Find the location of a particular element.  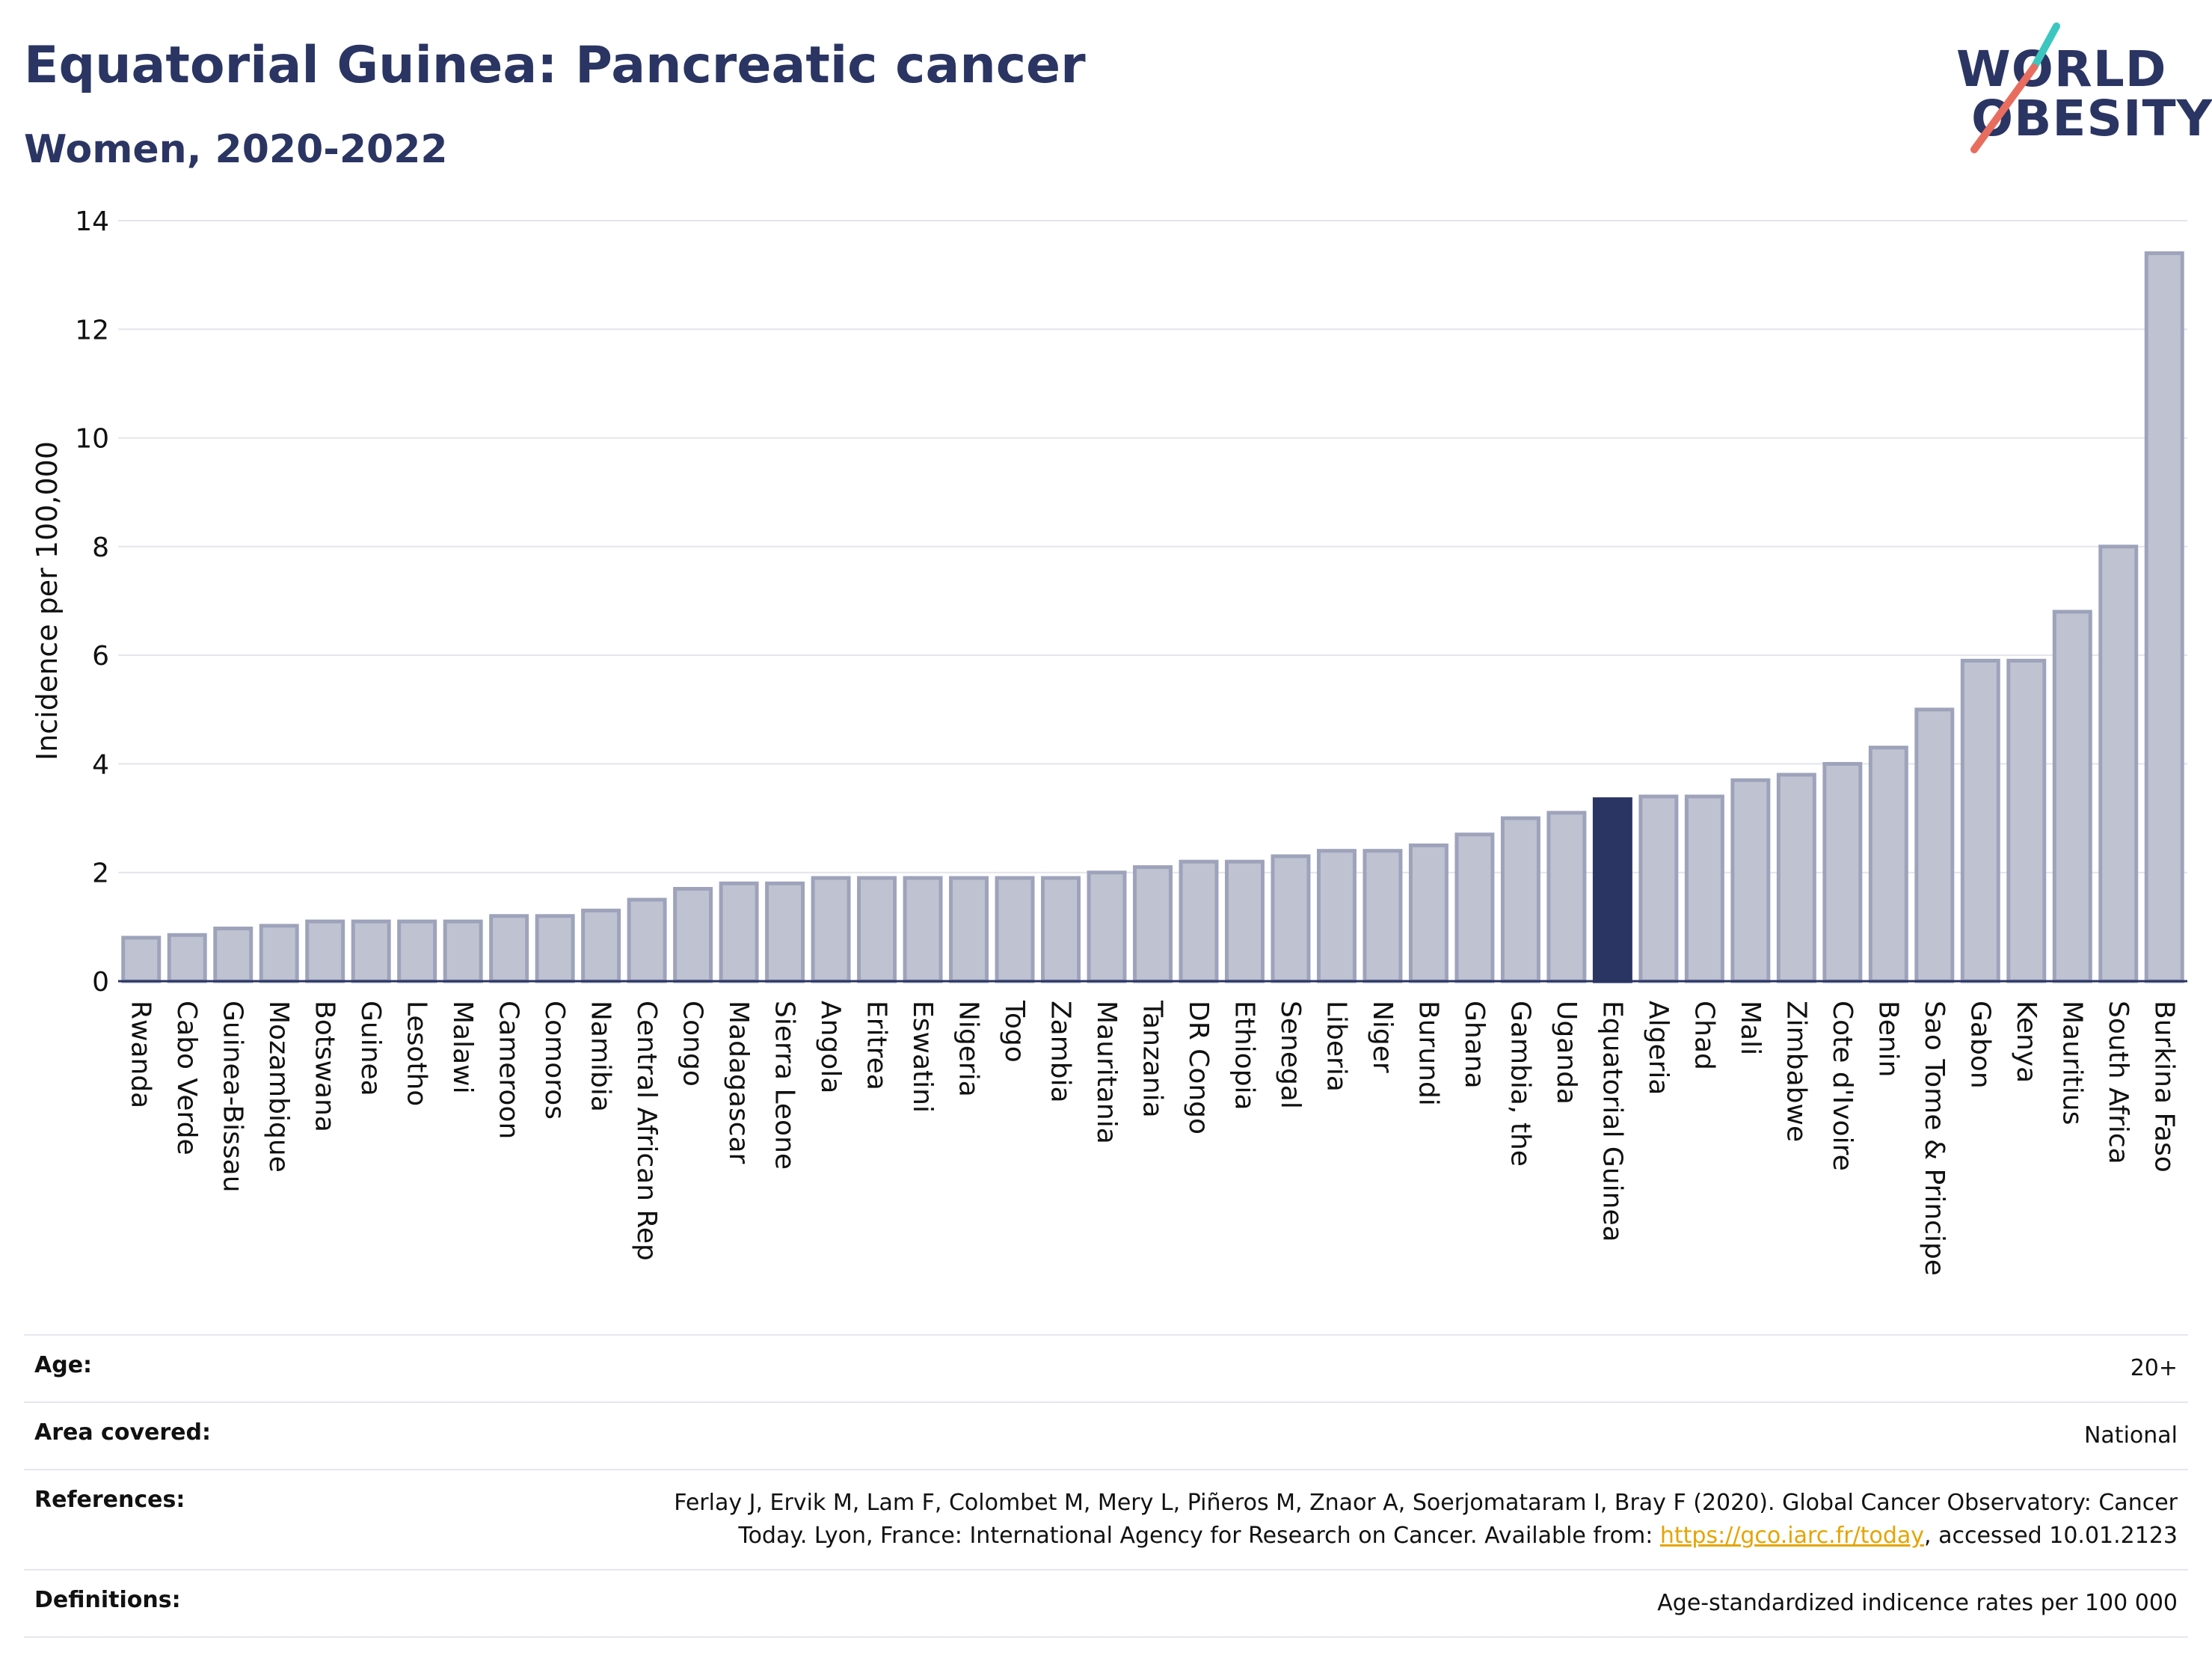

x-tick-label: Cameroon is located at coordinates (509, 1070).